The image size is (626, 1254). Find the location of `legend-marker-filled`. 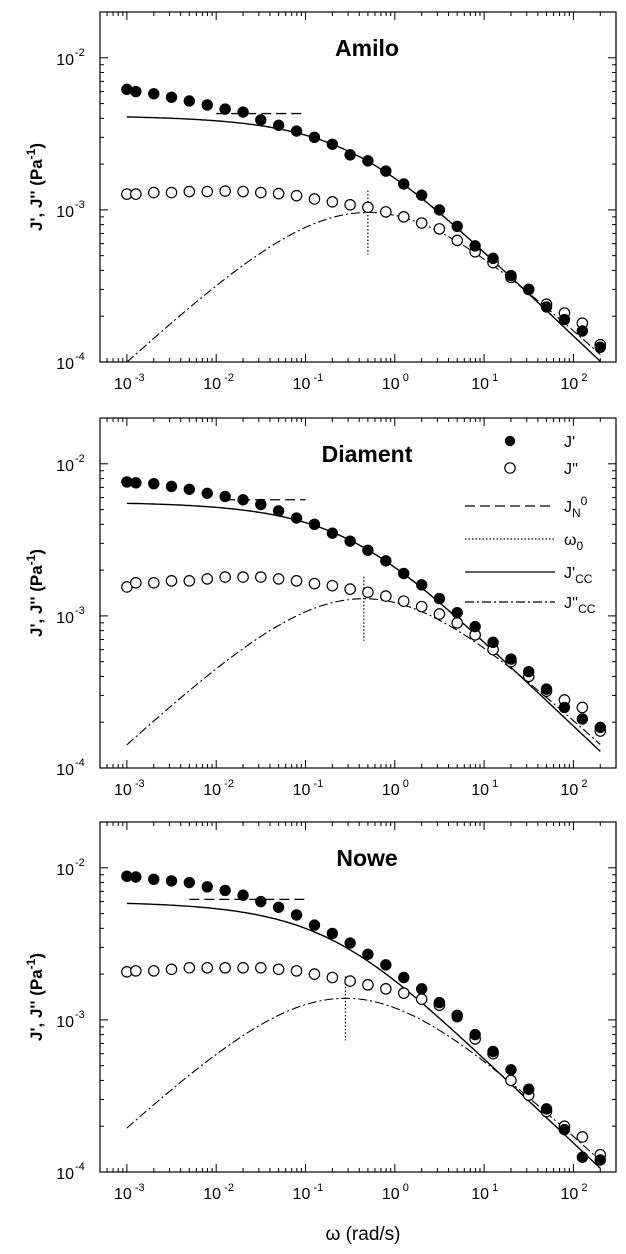

legend-marker-filled is located at coordinates (510, 441).